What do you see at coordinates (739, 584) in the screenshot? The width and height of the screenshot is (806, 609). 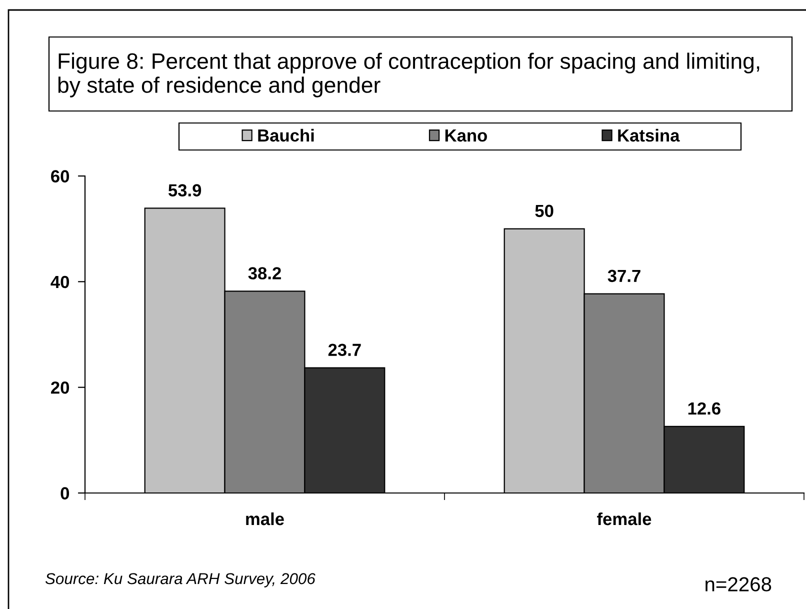 I see `text: n=2268` at bounding box center [739, 584].